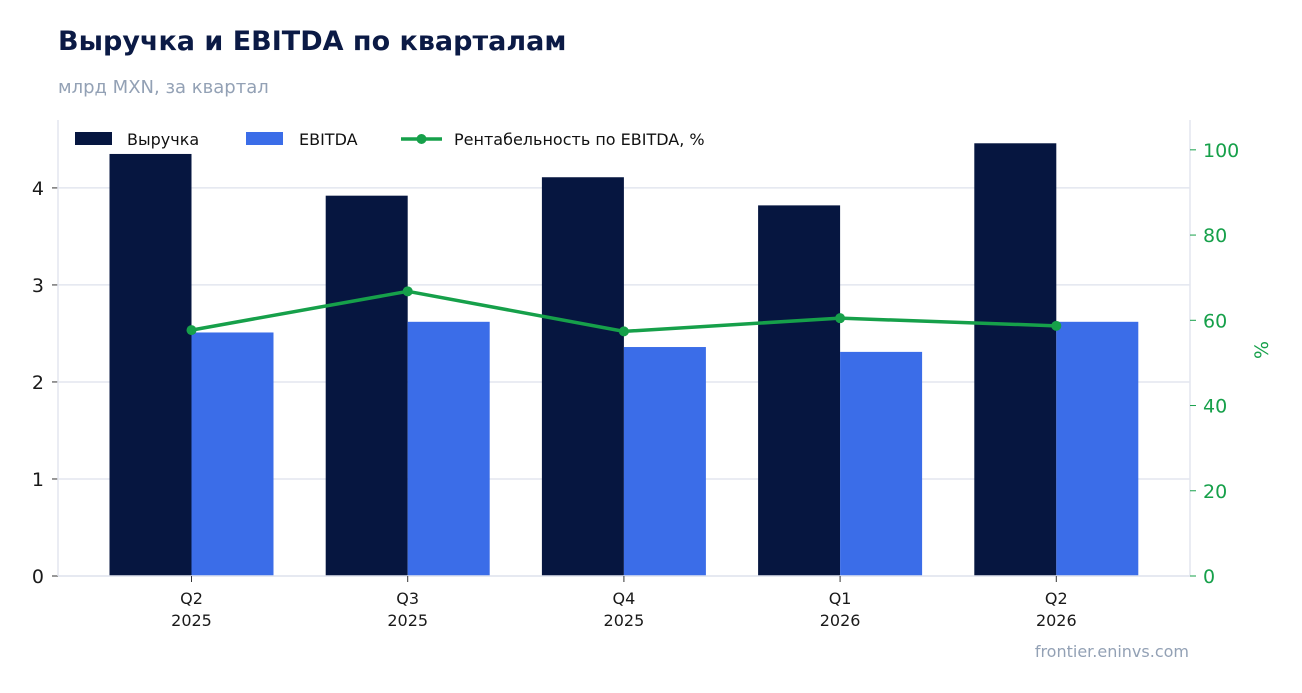 The width and height of the screenshot is (1302, 693). What do you see at coordinates (840, 598) in the screenshot?
I see `x-tick-label-quarter: Q1` at bounding box center [840, 598].